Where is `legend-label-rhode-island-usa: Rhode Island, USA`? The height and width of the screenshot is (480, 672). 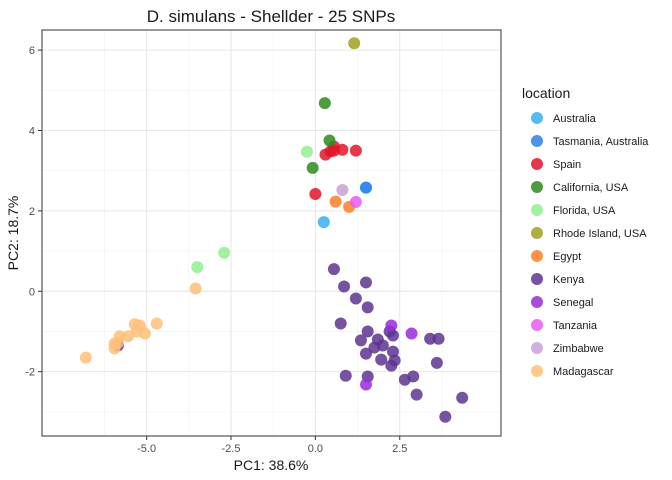
legend-label-rhode-island-usa: Rhode Island, USA is located at coordinates (600, 234).